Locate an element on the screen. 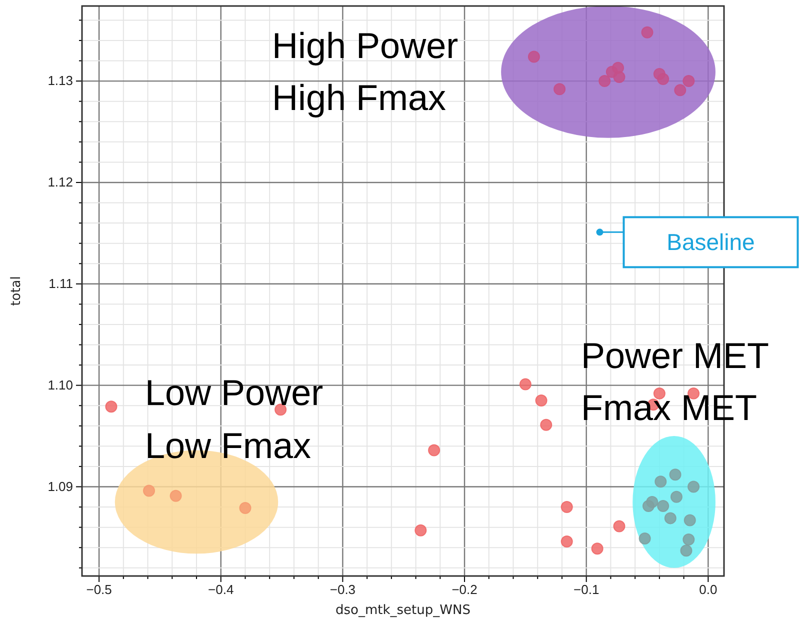 This screenshot has width=803, height=625. x-tick-label: −0.4 is located at coordinates (221, 590).